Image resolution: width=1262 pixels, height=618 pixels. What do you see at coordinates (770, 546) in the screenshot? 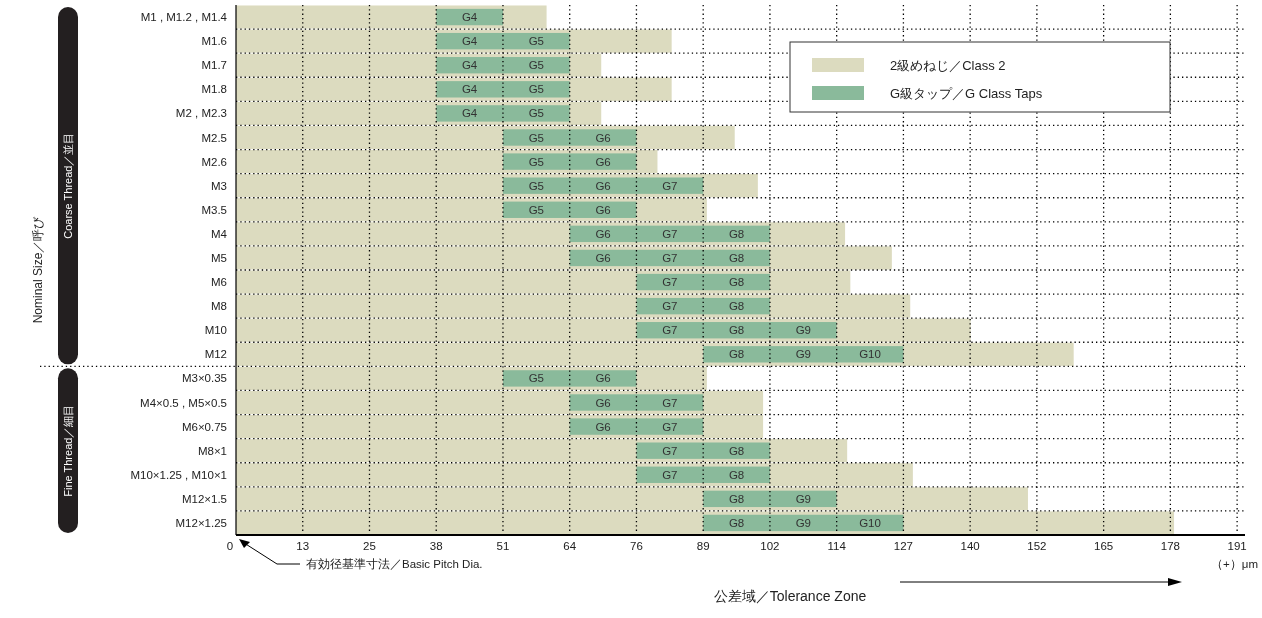
I see `x-tick-label: 102` at bounding box center [770, 546].